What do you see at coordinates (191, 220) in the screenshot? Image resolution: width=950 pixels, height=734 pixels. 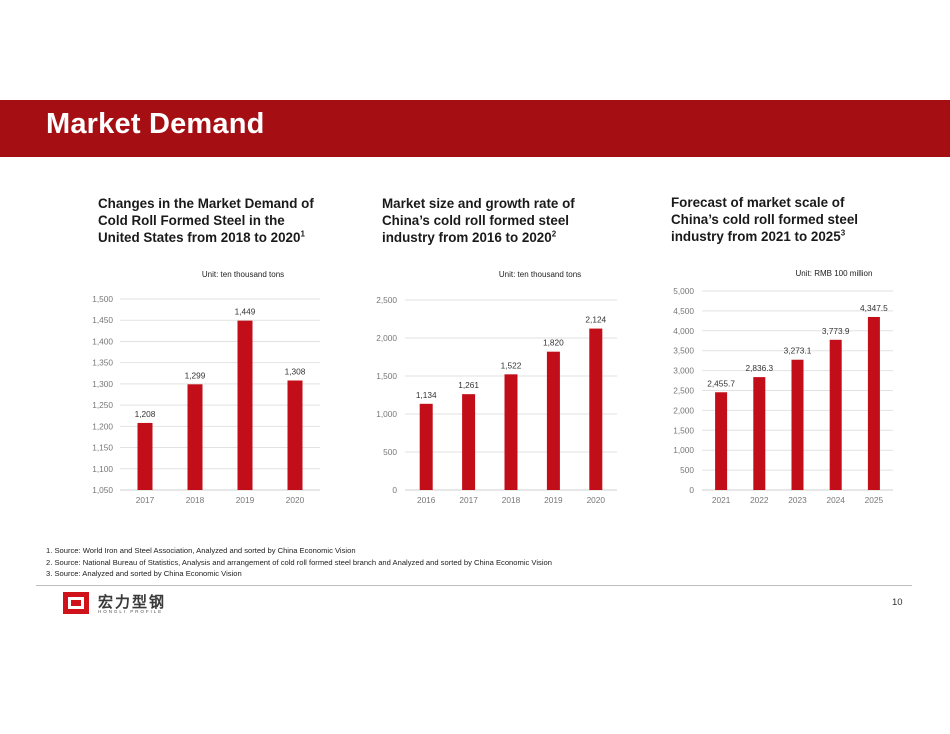 I see `chart-1-title-line: Cold Roll Formed Steel in the` at bounding box center [191, 220].